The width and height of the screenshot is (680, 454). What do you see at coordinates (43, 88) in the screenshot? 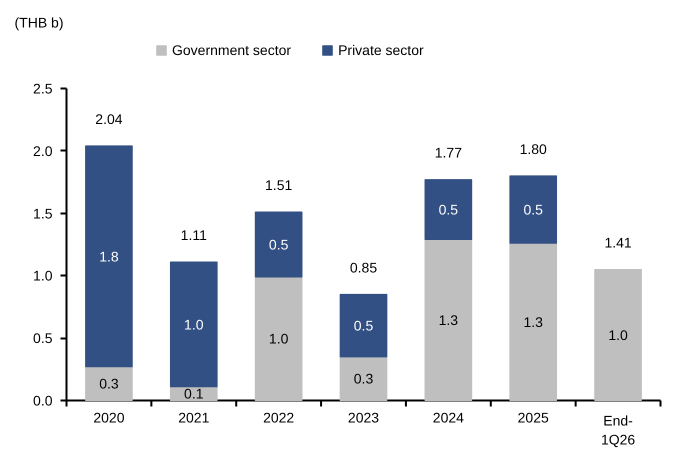
I see `y-tick-label: 2.5` at bounding box center [43, 88].